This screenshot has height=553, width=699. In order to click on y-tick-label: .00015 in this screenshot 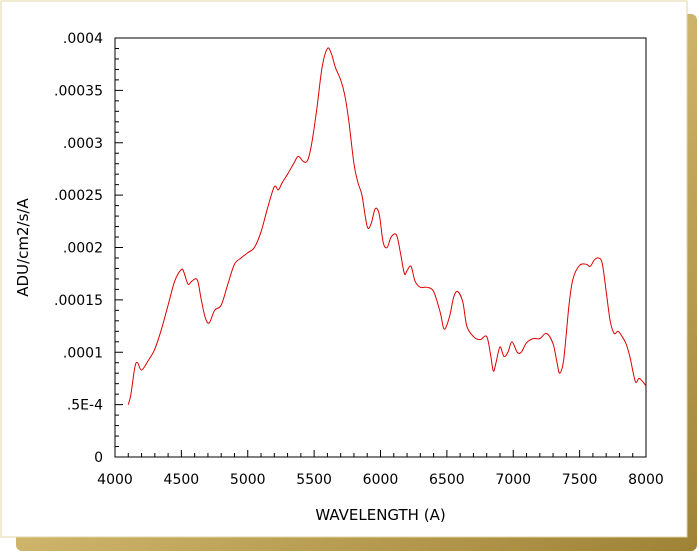, I will do `click(78, 301)`.